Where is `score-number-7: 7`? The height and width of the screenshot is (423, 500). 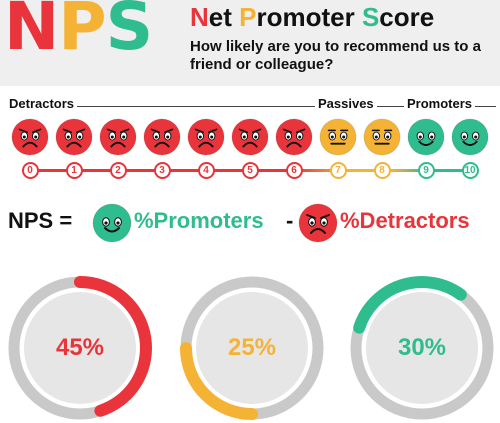 score-number-7: 7 is located at coordinates (338, 170).